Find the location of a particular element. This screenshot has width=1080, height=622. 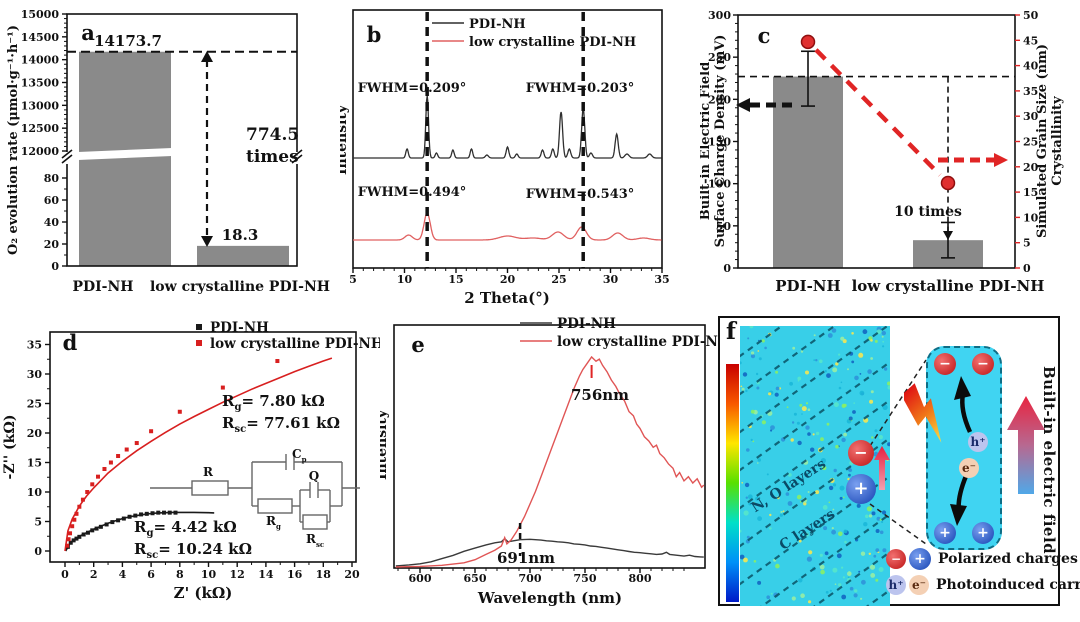

x-axis-label: 2 Theta(°) is located at coordinates (507, 298).